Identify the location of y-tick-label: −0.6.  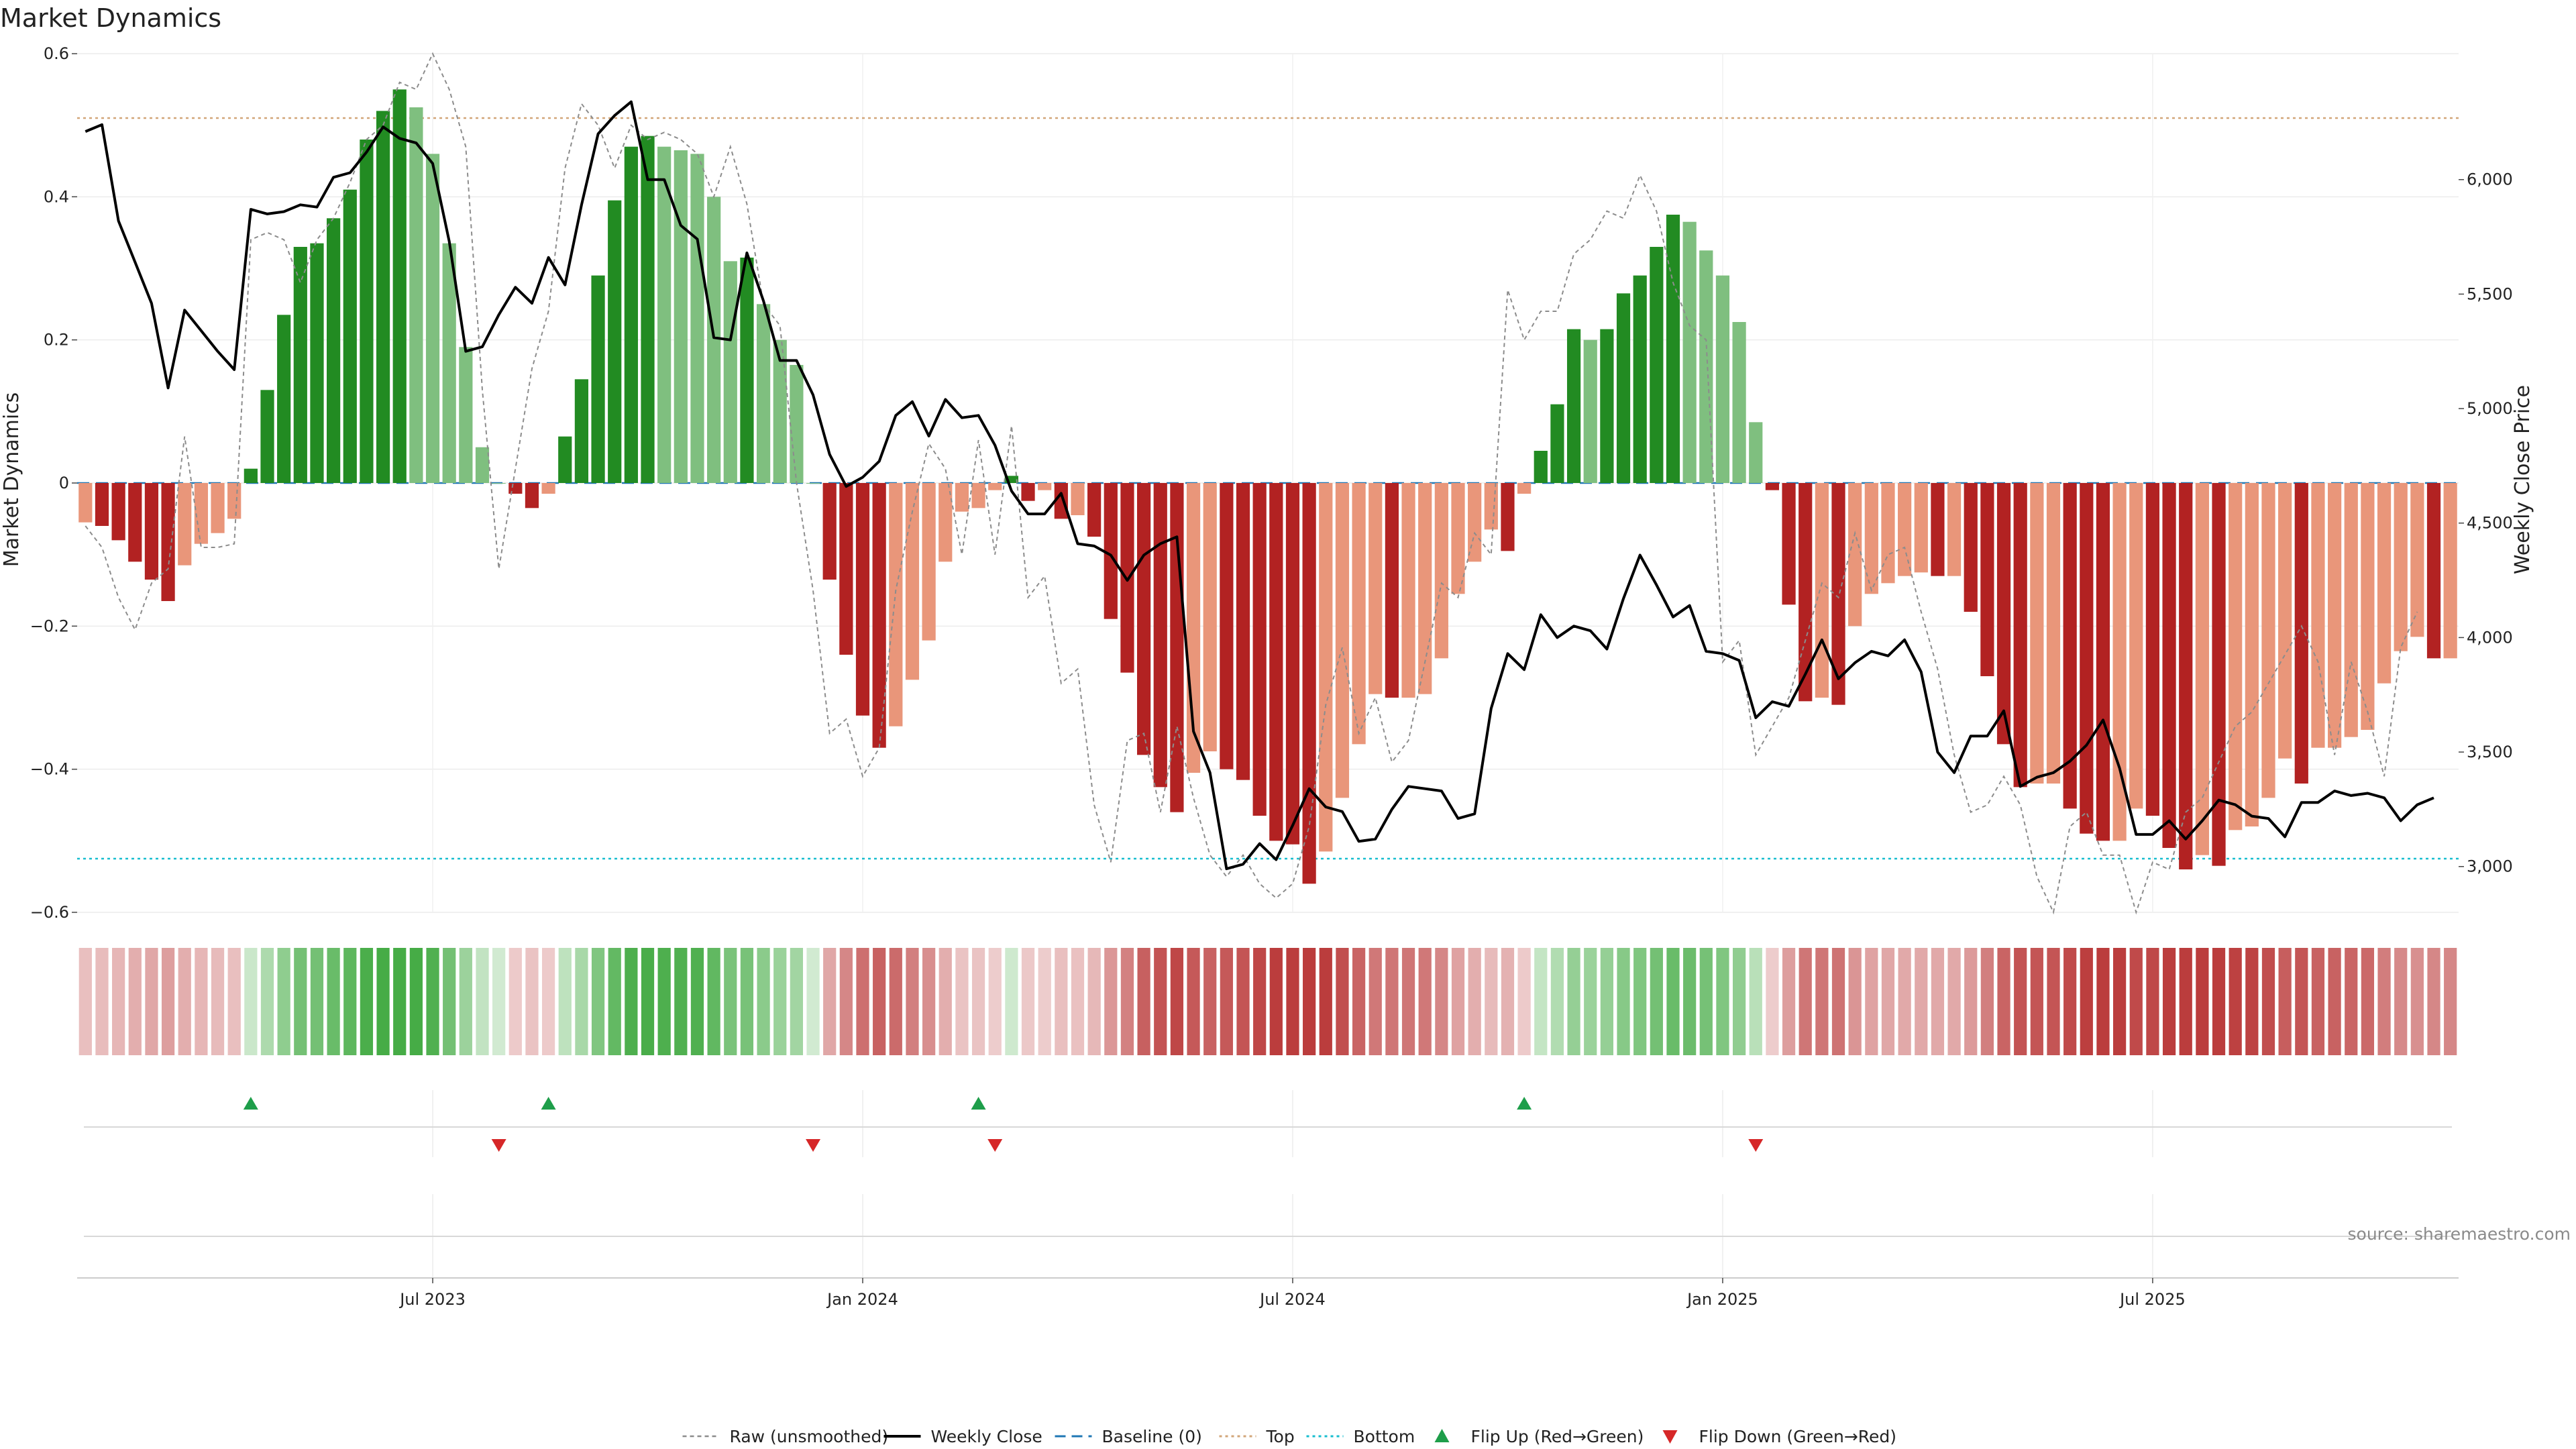
(49, 912).